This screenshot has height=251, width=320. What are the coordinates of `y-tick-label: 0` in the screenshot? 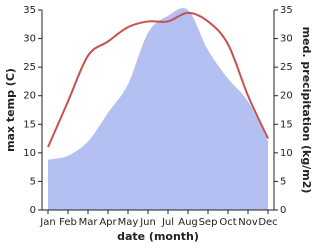 It's located at (33, 210).